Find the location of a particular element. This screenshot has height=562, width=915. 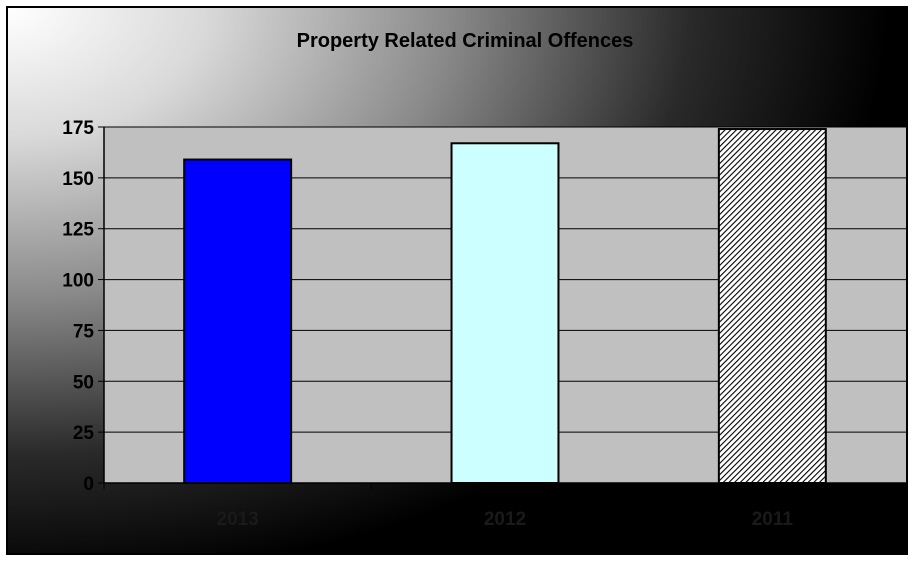

y-tick-label: 0 is located at coordinates (88, 484).